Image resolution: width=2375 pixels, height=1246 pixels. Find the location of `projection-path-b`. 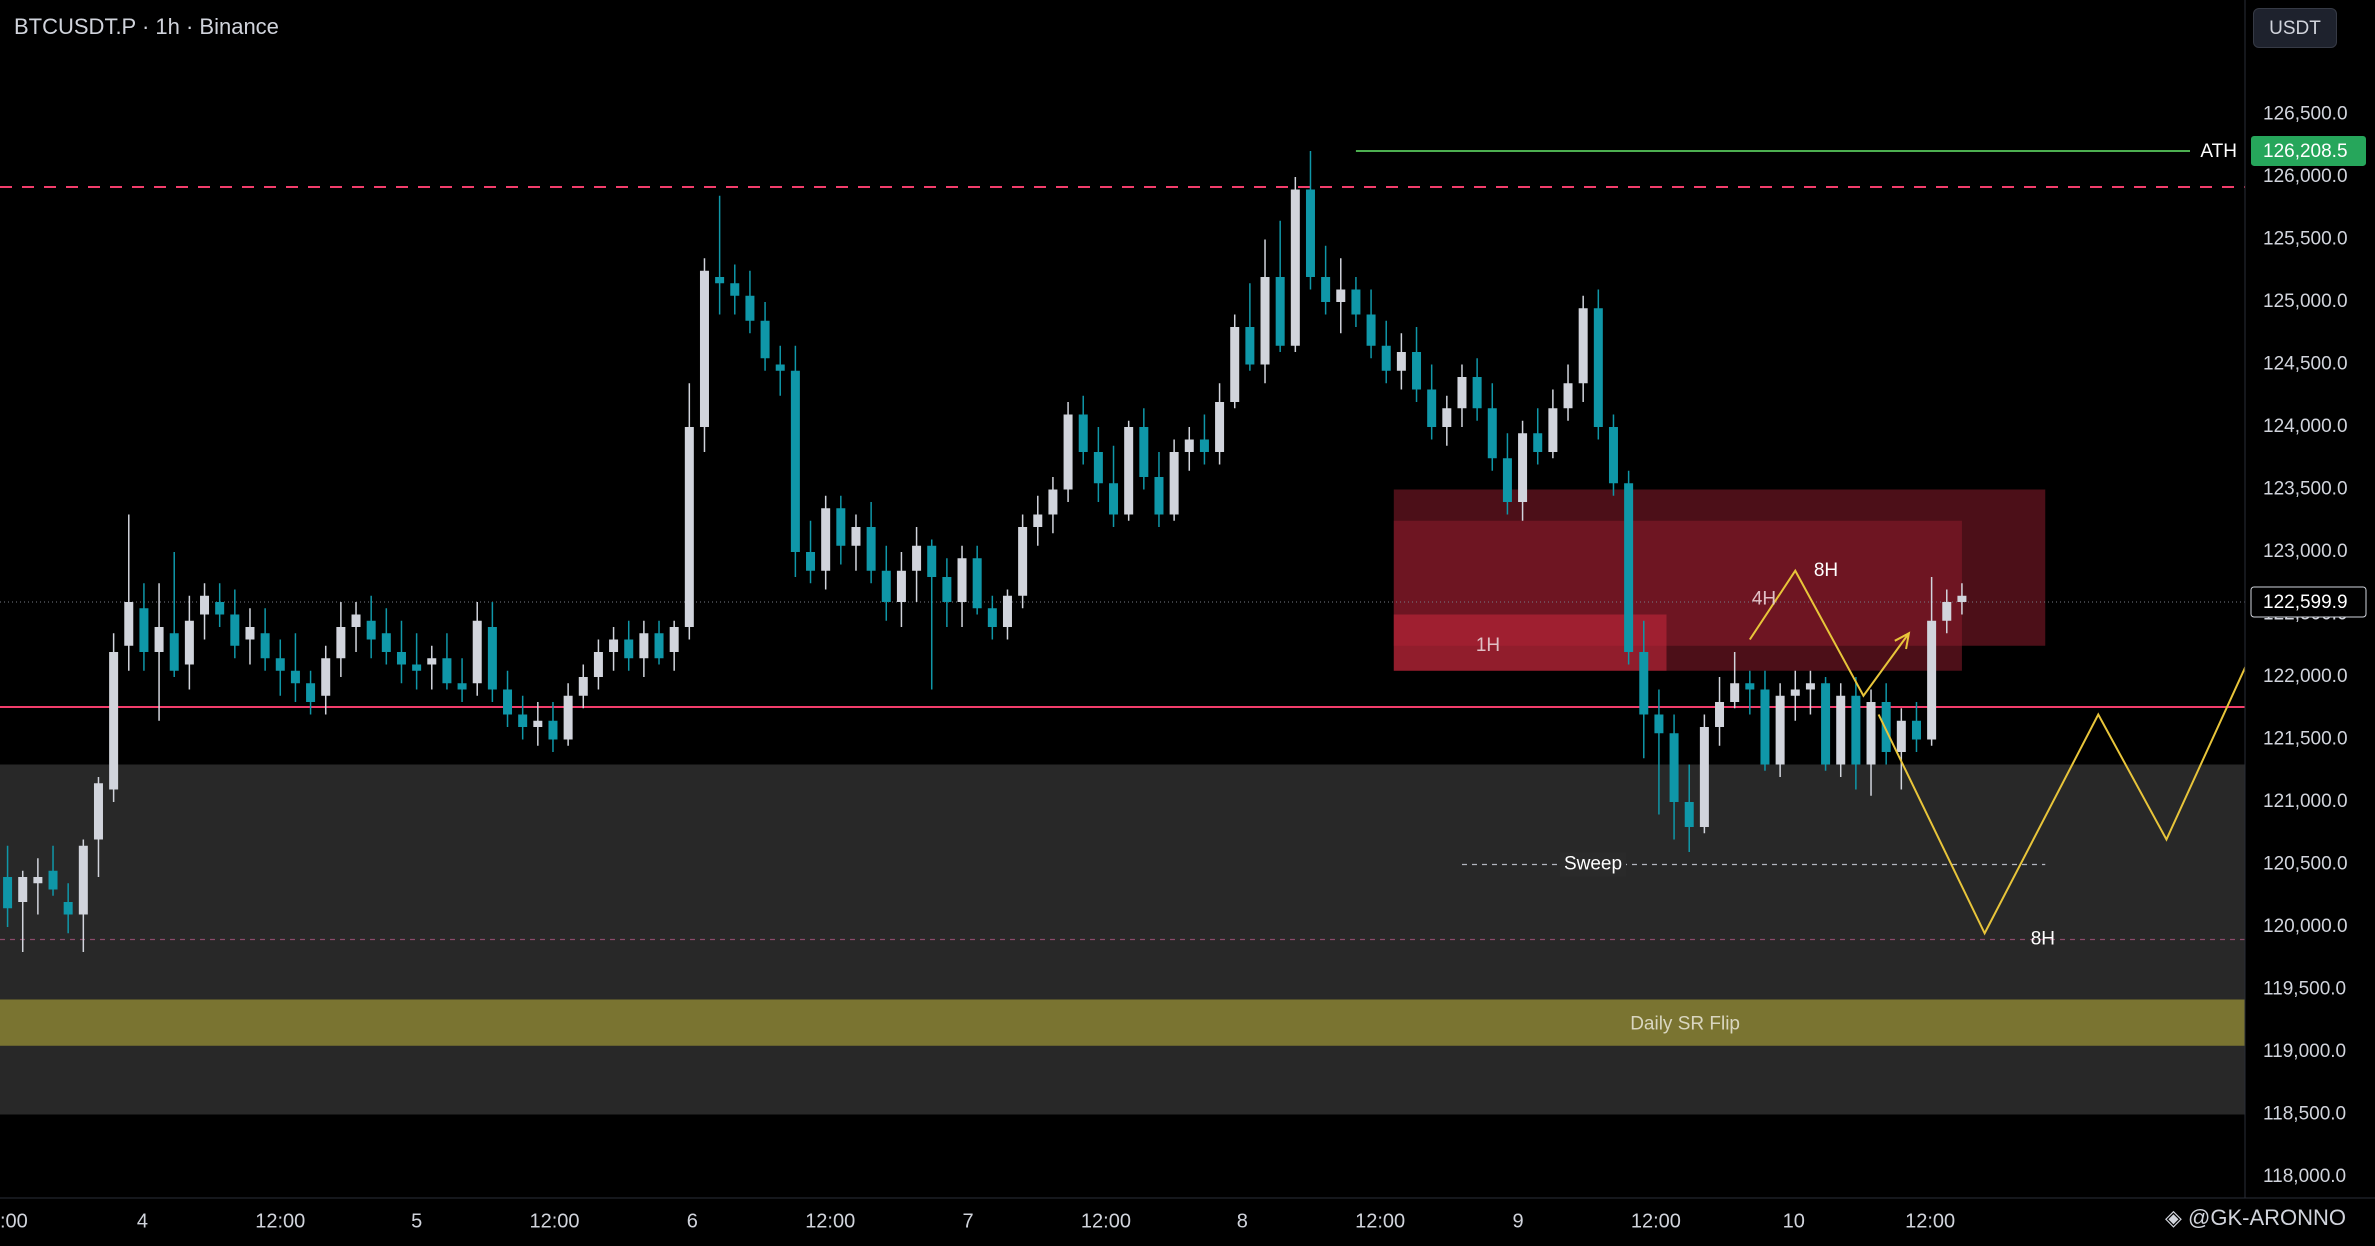

projection-path-b is located at coordinates (2098, 721).